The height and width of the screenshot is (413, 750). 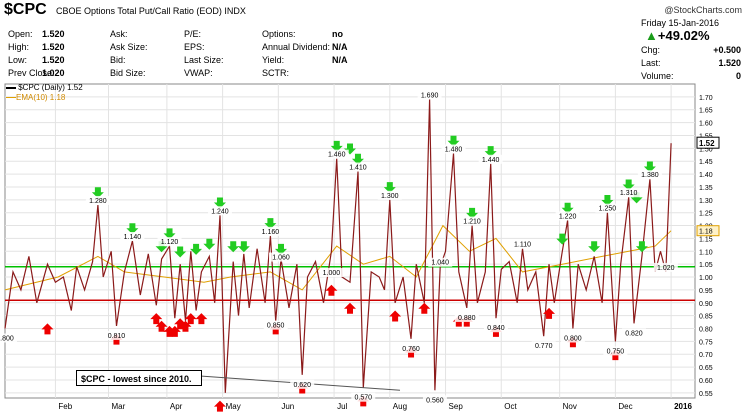 I want to click on y-tick-label: 1.25, so click(x=706, y=214).